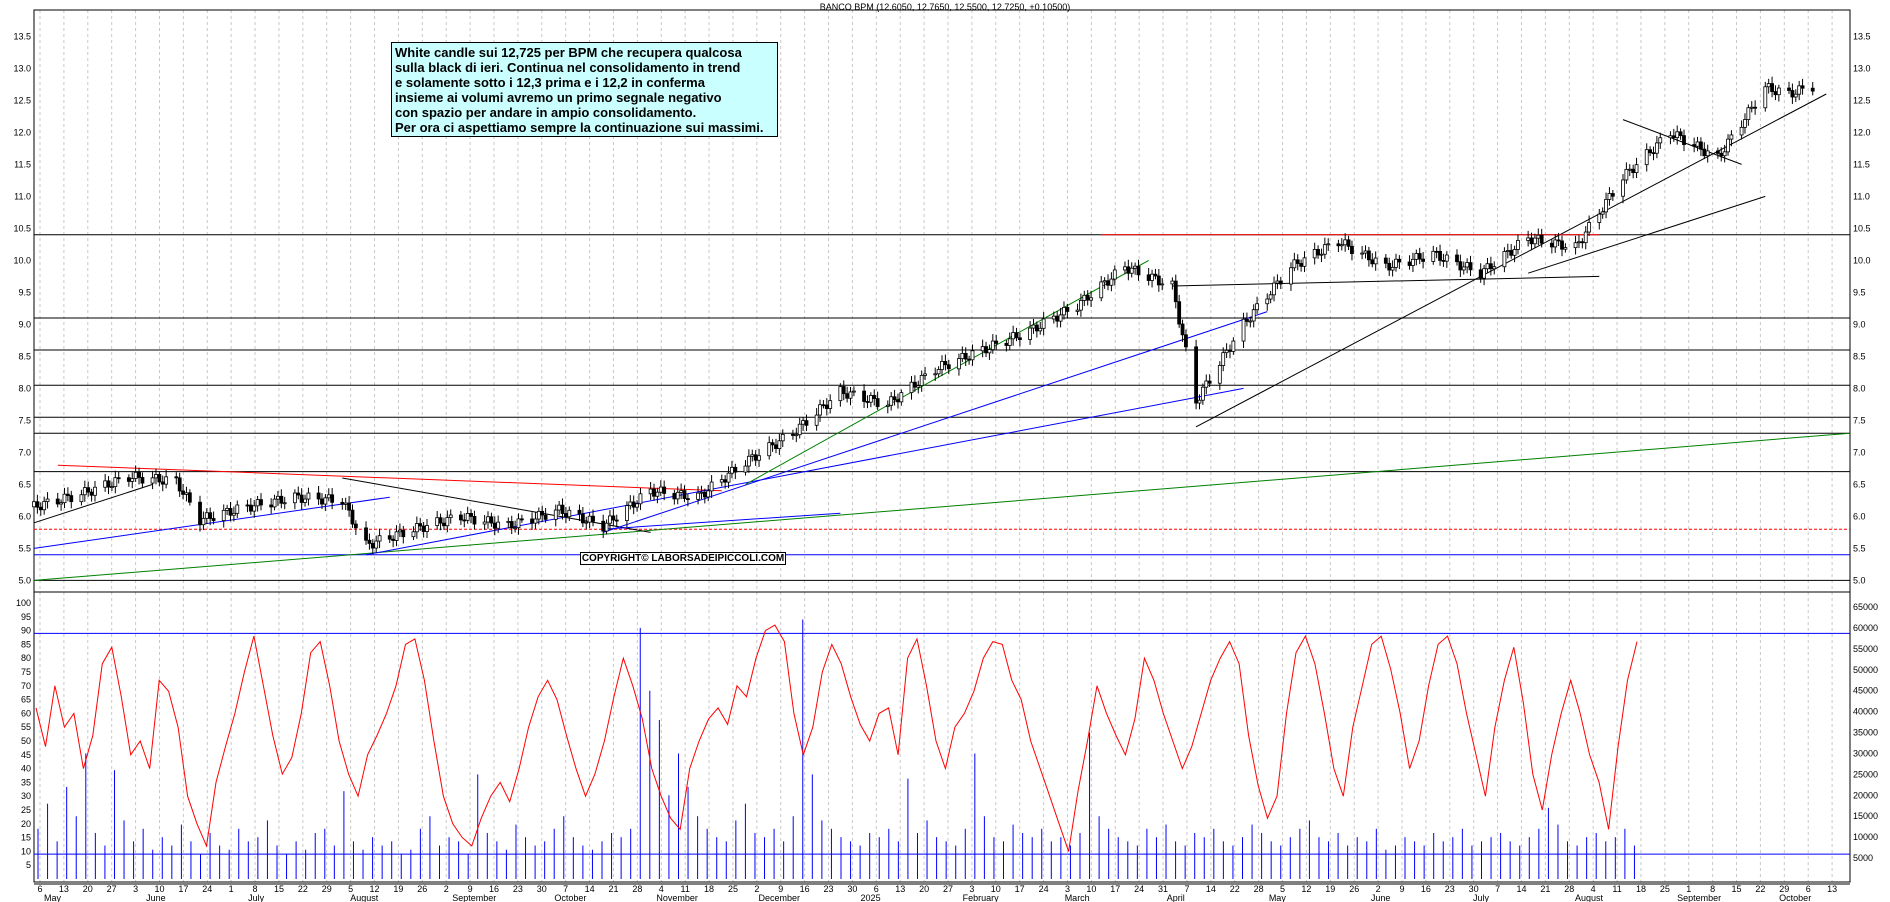  What do you see at coordinates (24, 580) in the screenshot?
I see `price-tick-label: 5.0` at bounding box center [24, 580].